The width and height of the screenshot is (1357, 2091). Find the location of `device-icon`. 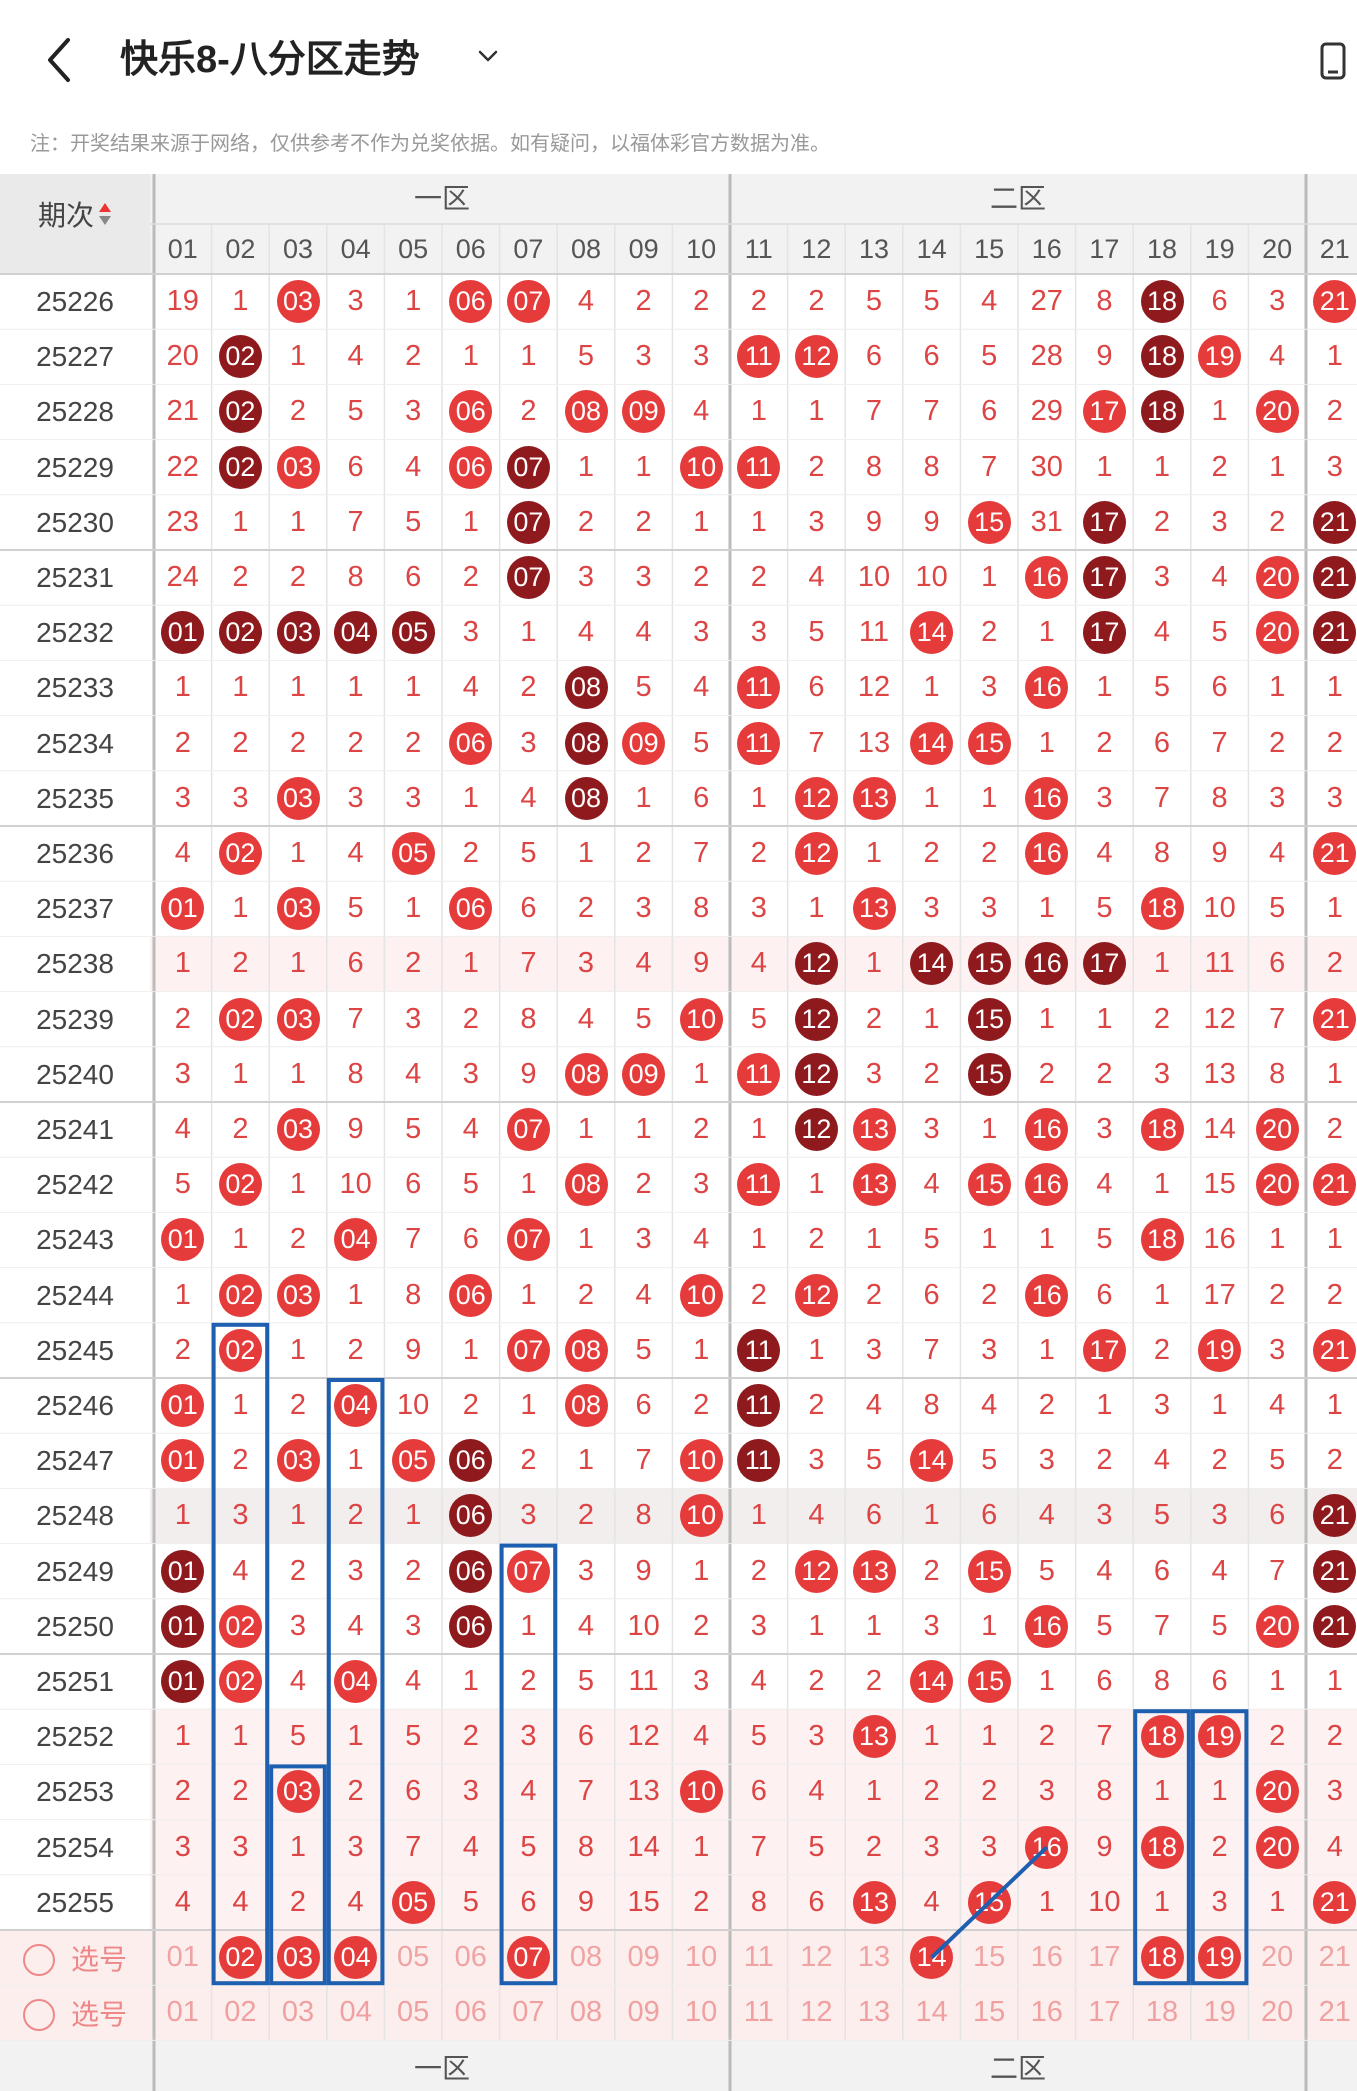

device-icon is located at coordinates (1337, 62).